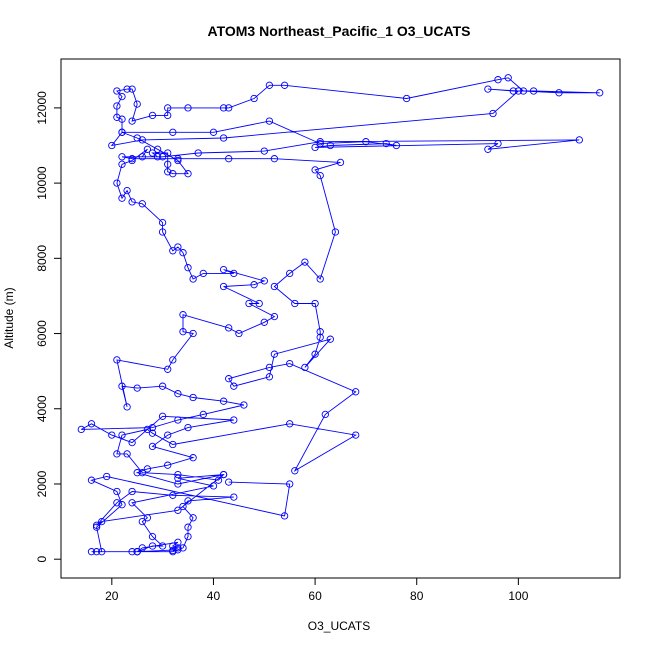 This screenshot has height=650, width=650. I want to click on x-tick-label: 60, so click(315, 596).